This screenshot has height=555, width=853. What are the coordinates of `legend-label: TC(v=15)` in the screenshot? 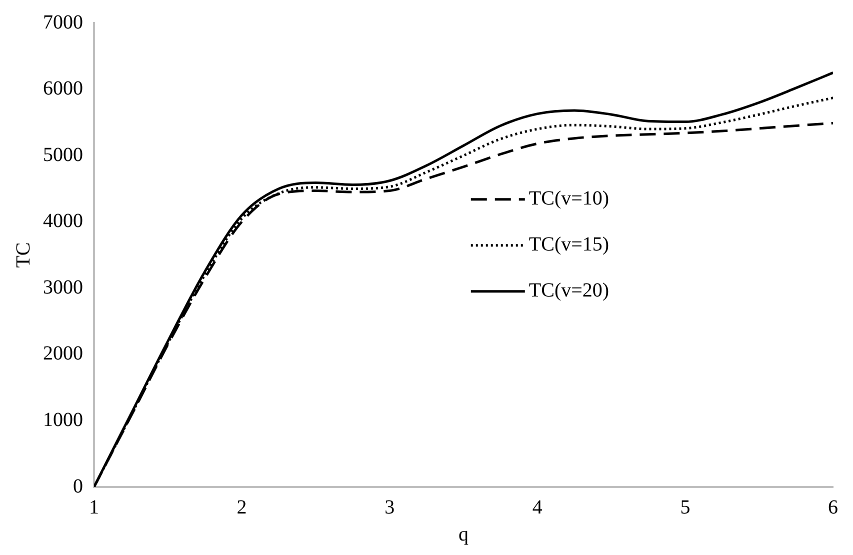 It's located at (569, 245).